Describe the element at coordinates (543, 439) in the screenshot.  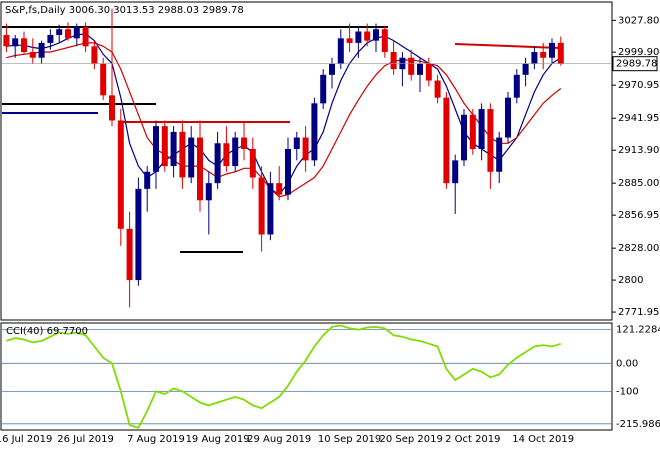
I see `x-tick-label: 14 Oct 2019` at that location.